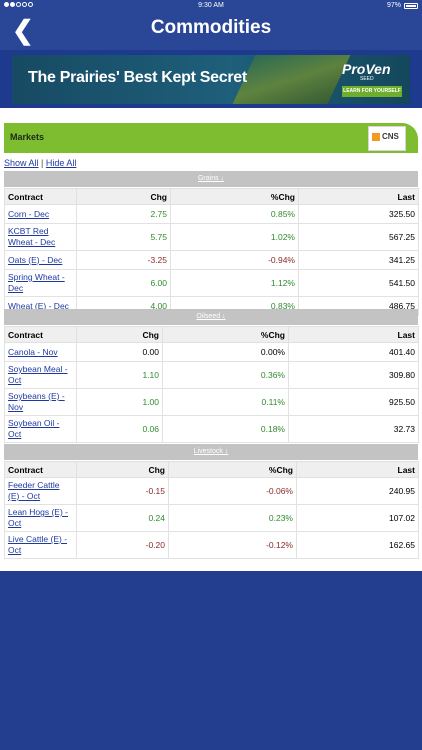  I want to click on table-row: Soybean Meal - Oct 1.10 0.36% 309.80, so click(211, 375).